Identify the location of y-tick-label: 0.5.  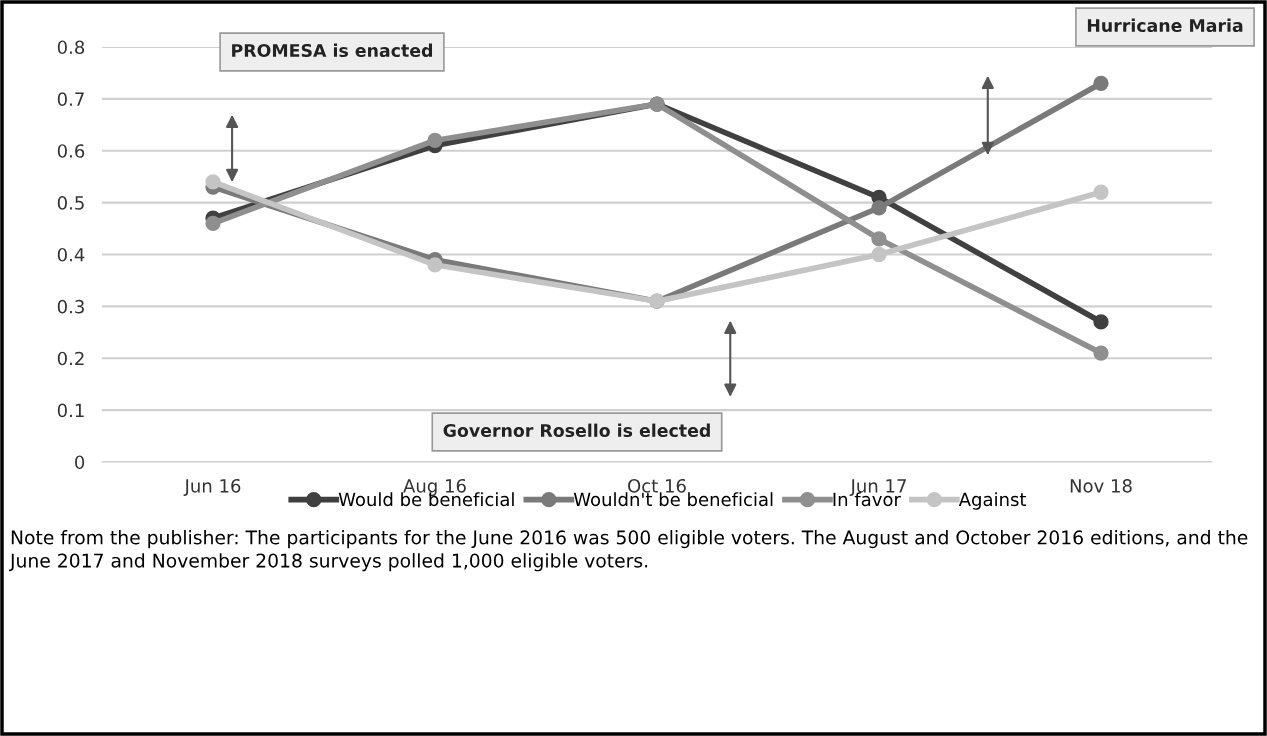
(70, 203).